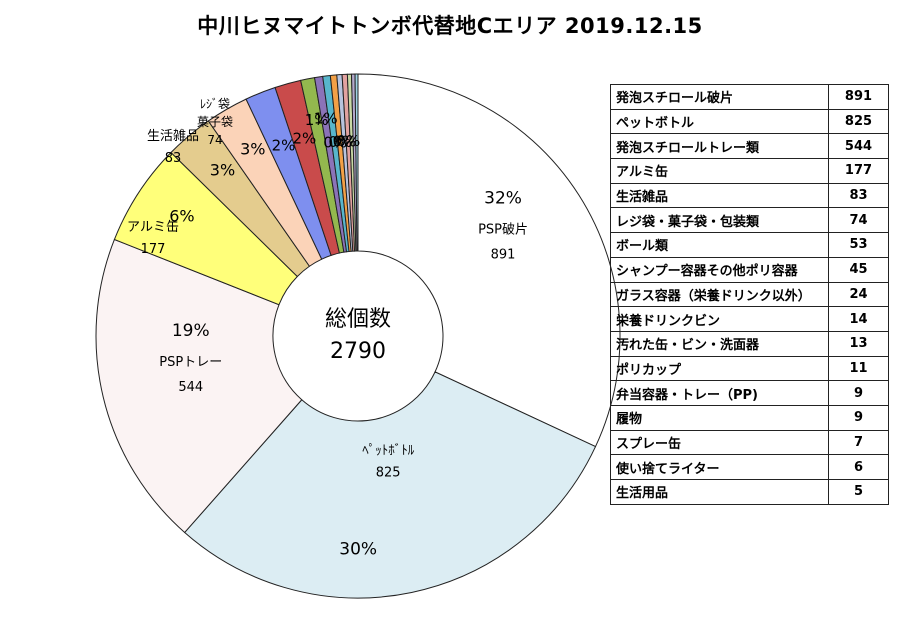 The height and width of the screenshot is (637, 900). I want to click on legend-row: 栄養ドリンクビン 14, so click(749, 319).